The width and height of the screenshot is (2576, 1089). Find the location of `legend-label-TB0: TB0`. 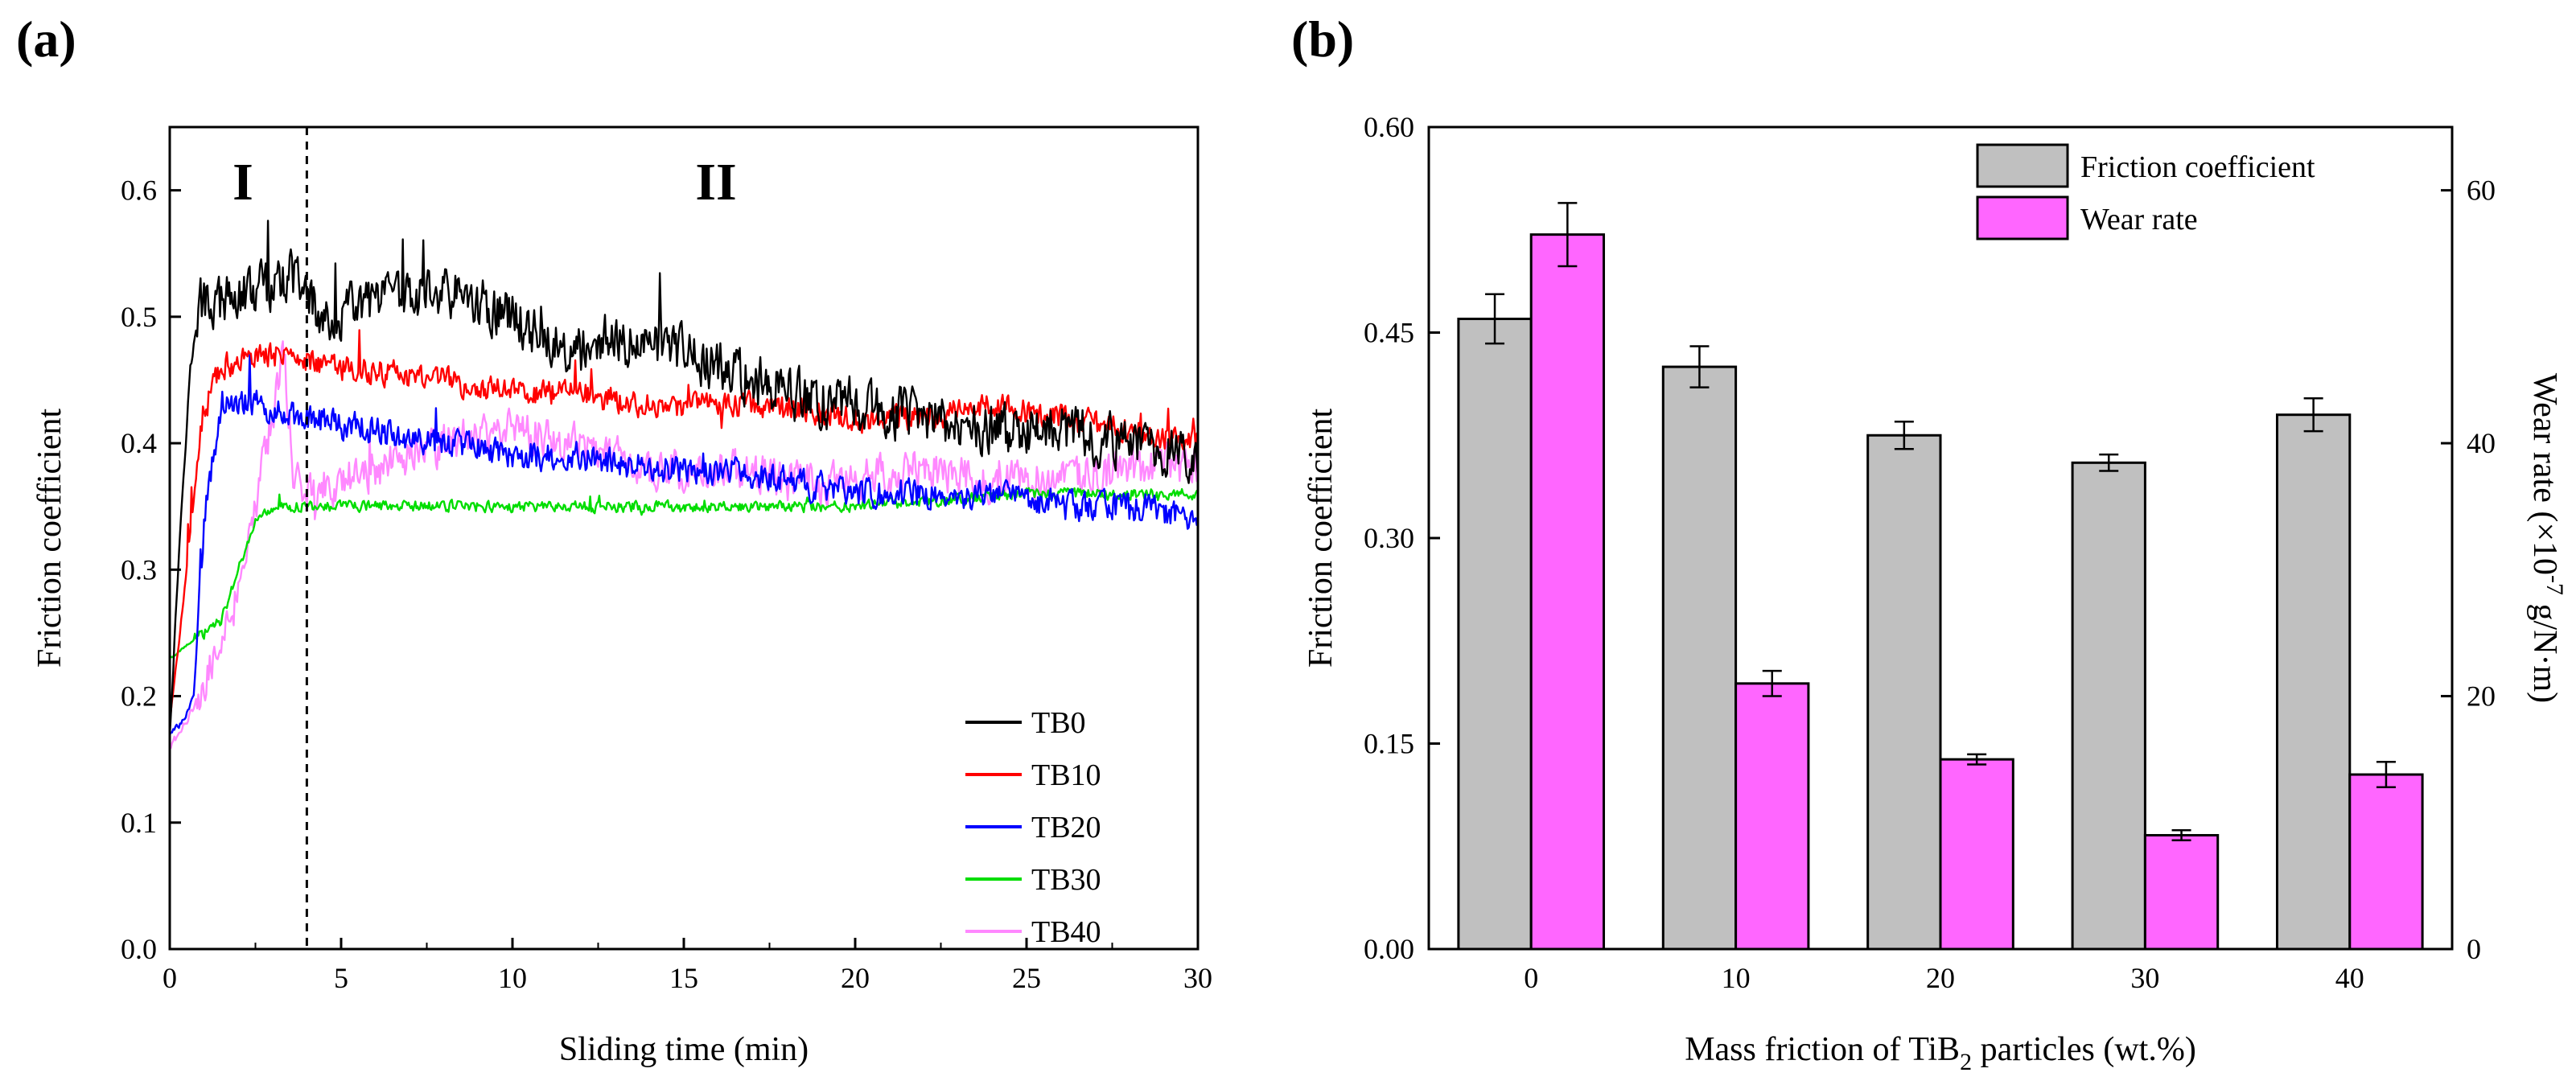

legend-label-TB0: TB0 is located at coordinates (1058, 723).